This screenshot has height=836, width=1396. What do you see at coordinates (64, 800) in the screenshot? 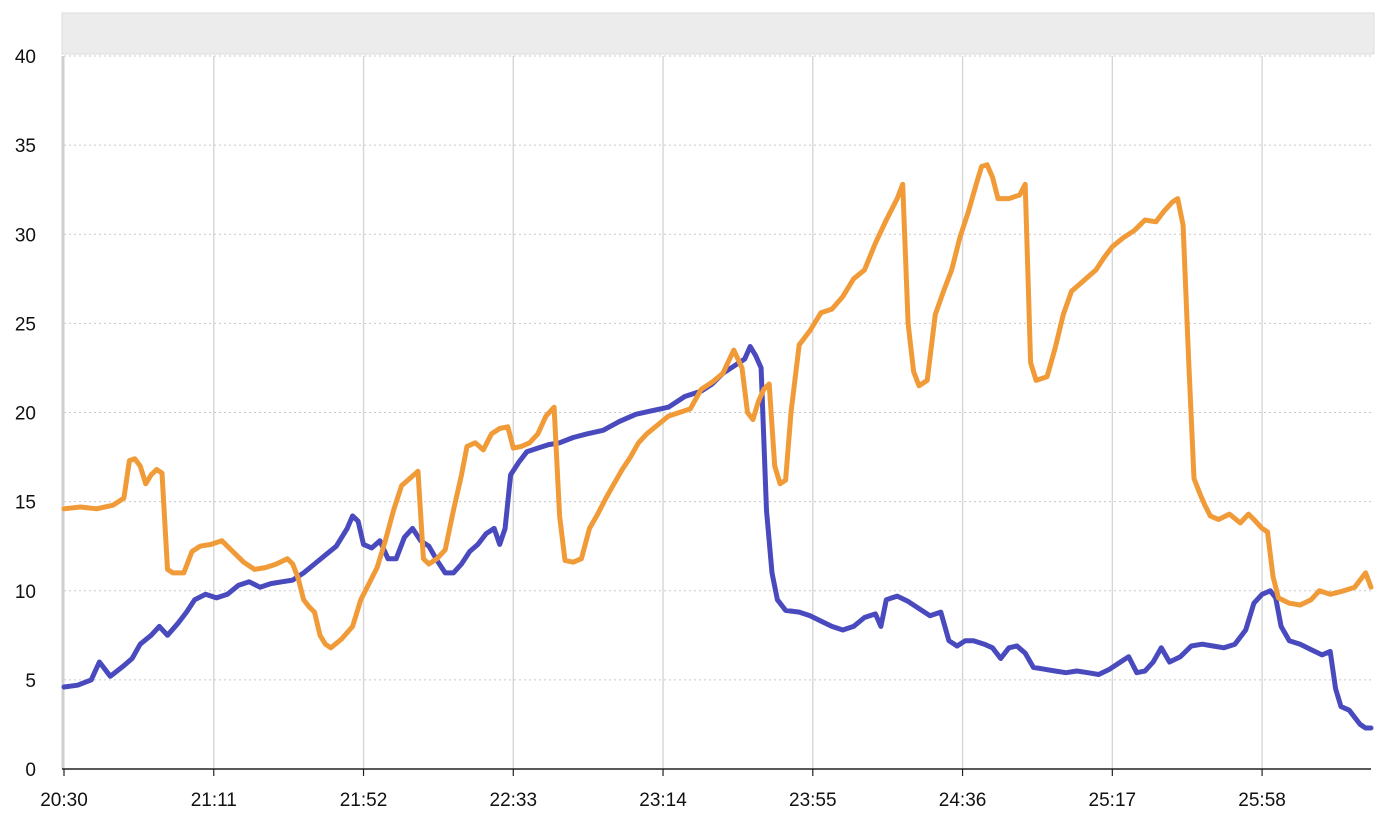
I see `x-tick-label: 20:30` at bounding box center [64, 800].